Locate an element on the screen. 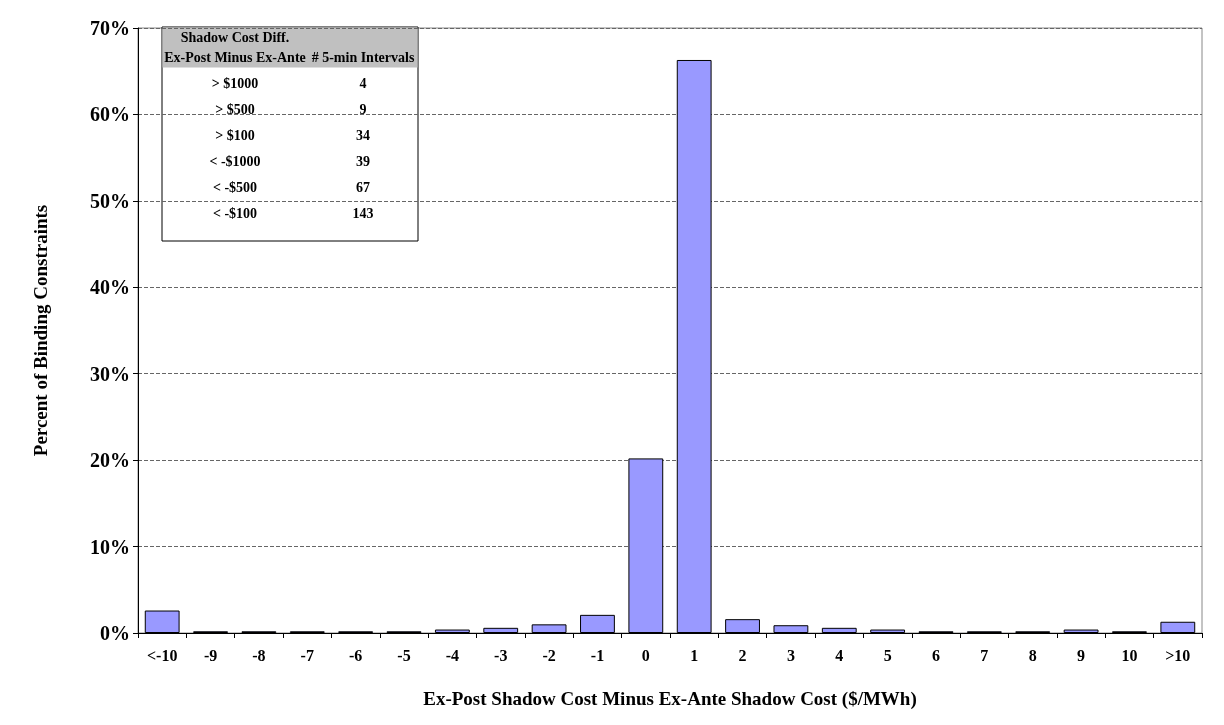  x-tick-label: 5 is located at coordinates (887, 655).